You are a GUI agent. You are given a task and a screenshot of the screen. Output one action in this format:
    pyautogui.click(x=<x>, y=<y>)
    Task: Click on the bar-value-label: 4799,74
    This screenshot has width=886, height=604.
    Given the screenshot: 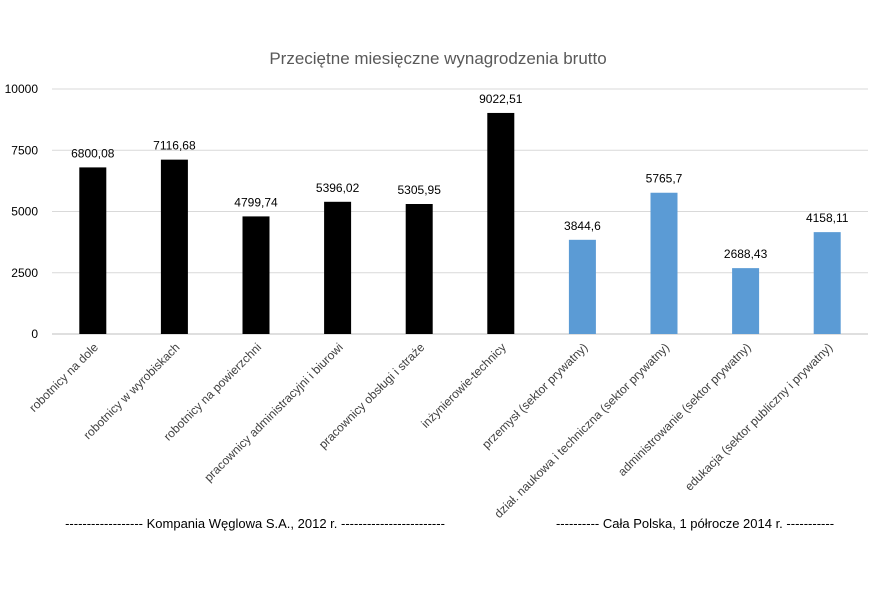 What is the action you would take?
    pyautogui.click(x=256, y=202)
    